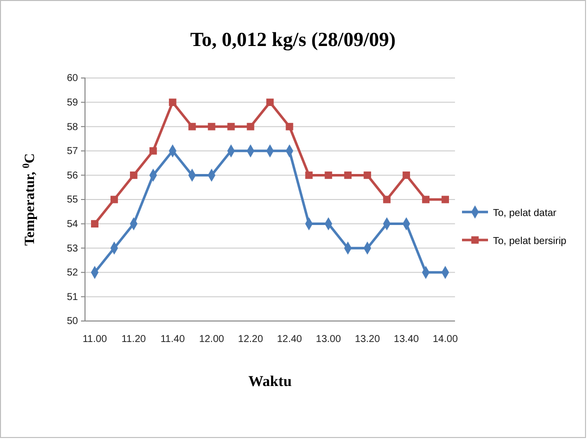 The width and height of the screenshot is (587, 439). What do you see at coordinates (95, 340) in the screenshot?
I see `x-tick-label: 11.00` at bounding box center [95, 340].